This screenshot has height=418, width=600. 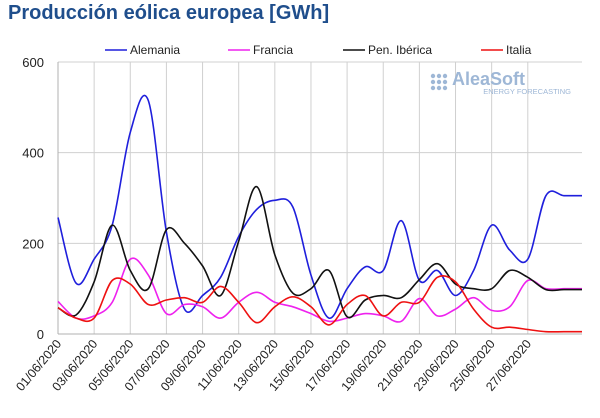 What do you see at coordinates (488, 79) in the screenshot?
I see `logo-text: AleaSoft` at bounding box center [488, 79].